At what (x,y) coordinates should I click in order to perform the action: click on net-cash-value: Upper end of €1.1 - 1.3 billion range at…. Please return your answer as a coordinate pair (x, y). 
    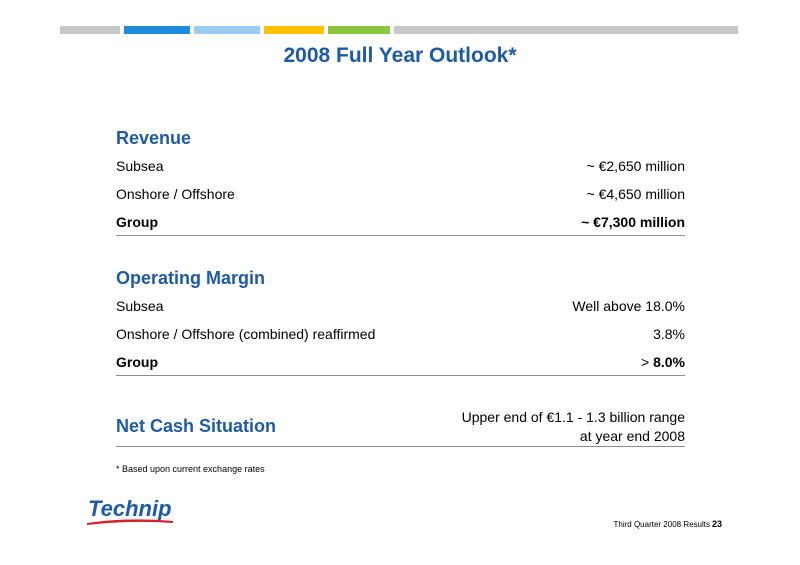
    Looking at the image, I should click on (573, 427).